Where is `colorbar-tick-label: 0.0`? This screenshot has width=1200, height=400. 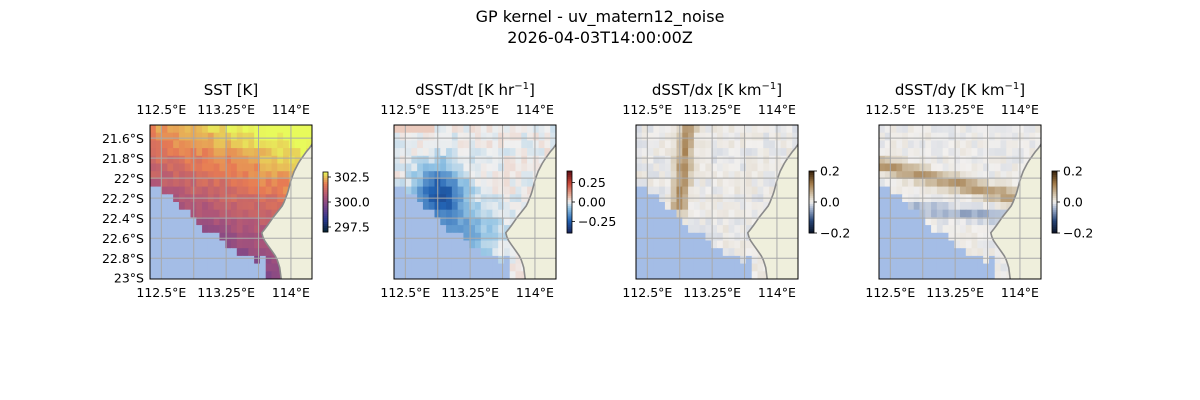
colorbar-tick-label: 0.0 is located at coordinates (830, 202).